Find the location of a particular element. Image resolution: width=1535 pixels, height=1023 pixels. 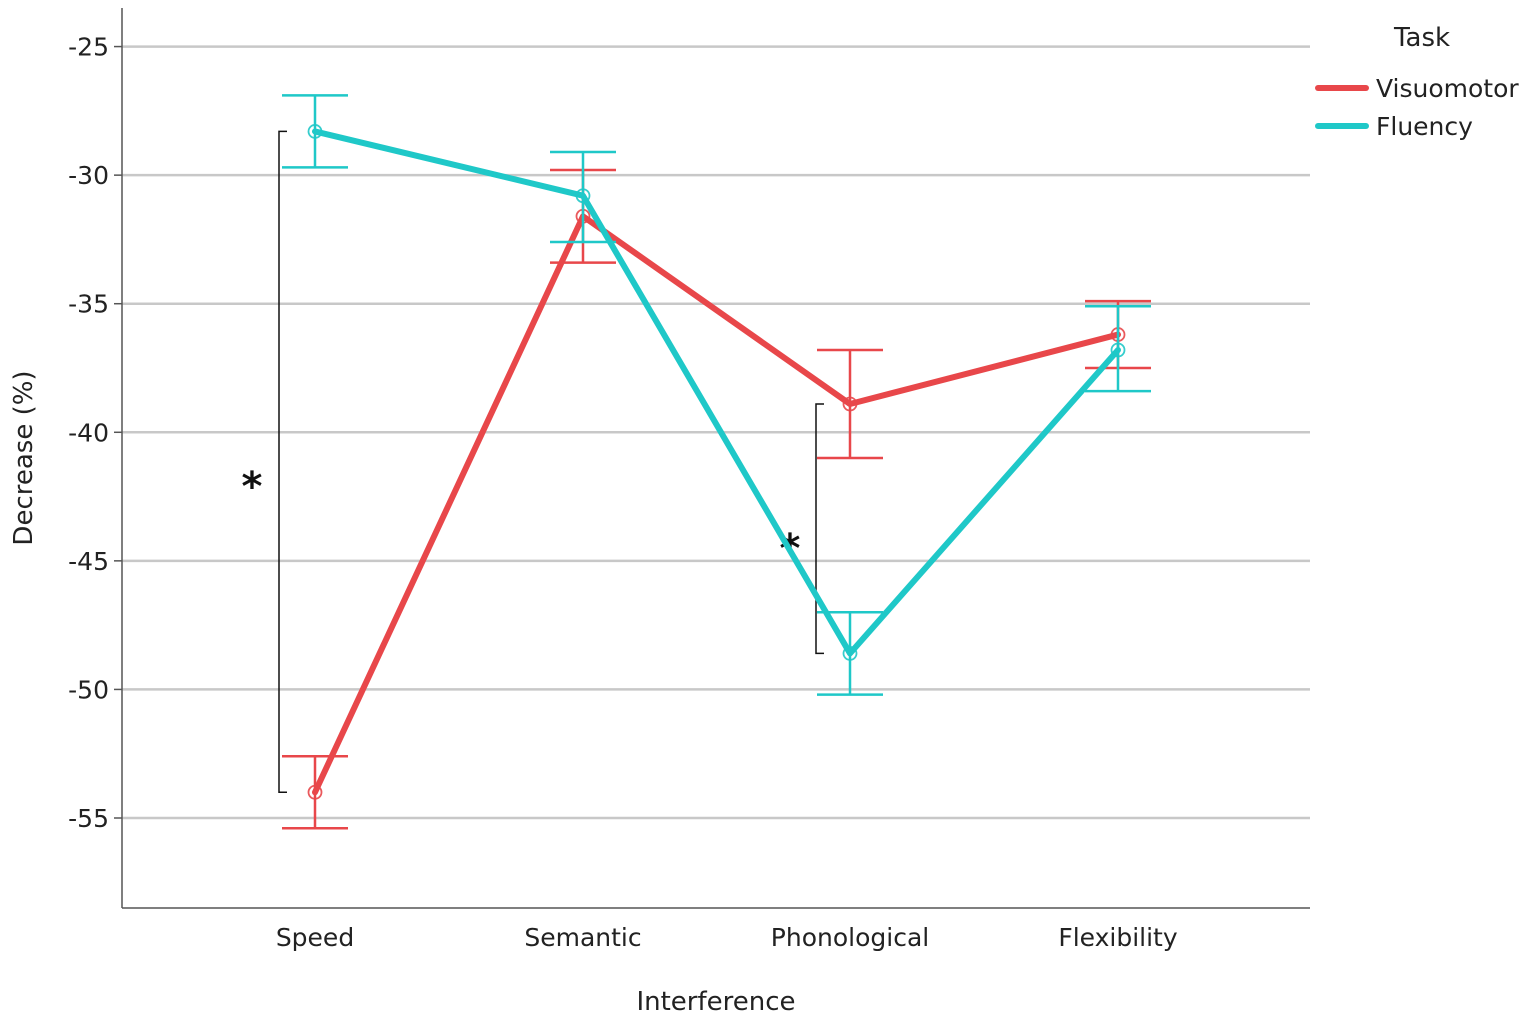

y-tick-label: -40 is located at coordinates (88, 432).